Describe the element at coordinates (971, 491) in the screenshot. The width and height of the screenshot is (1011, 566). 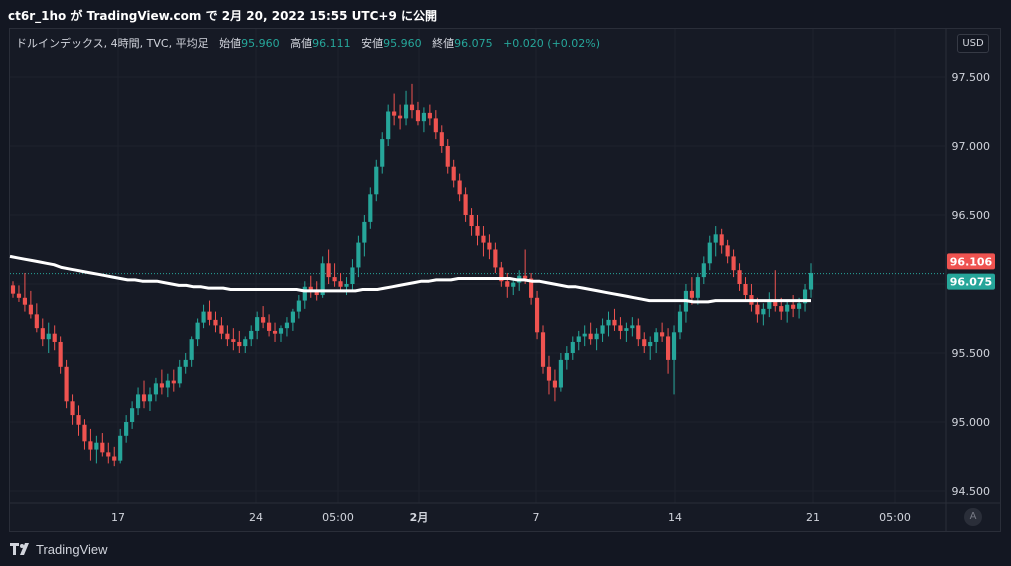
I see `y-tick-label: 94.500` at that location.